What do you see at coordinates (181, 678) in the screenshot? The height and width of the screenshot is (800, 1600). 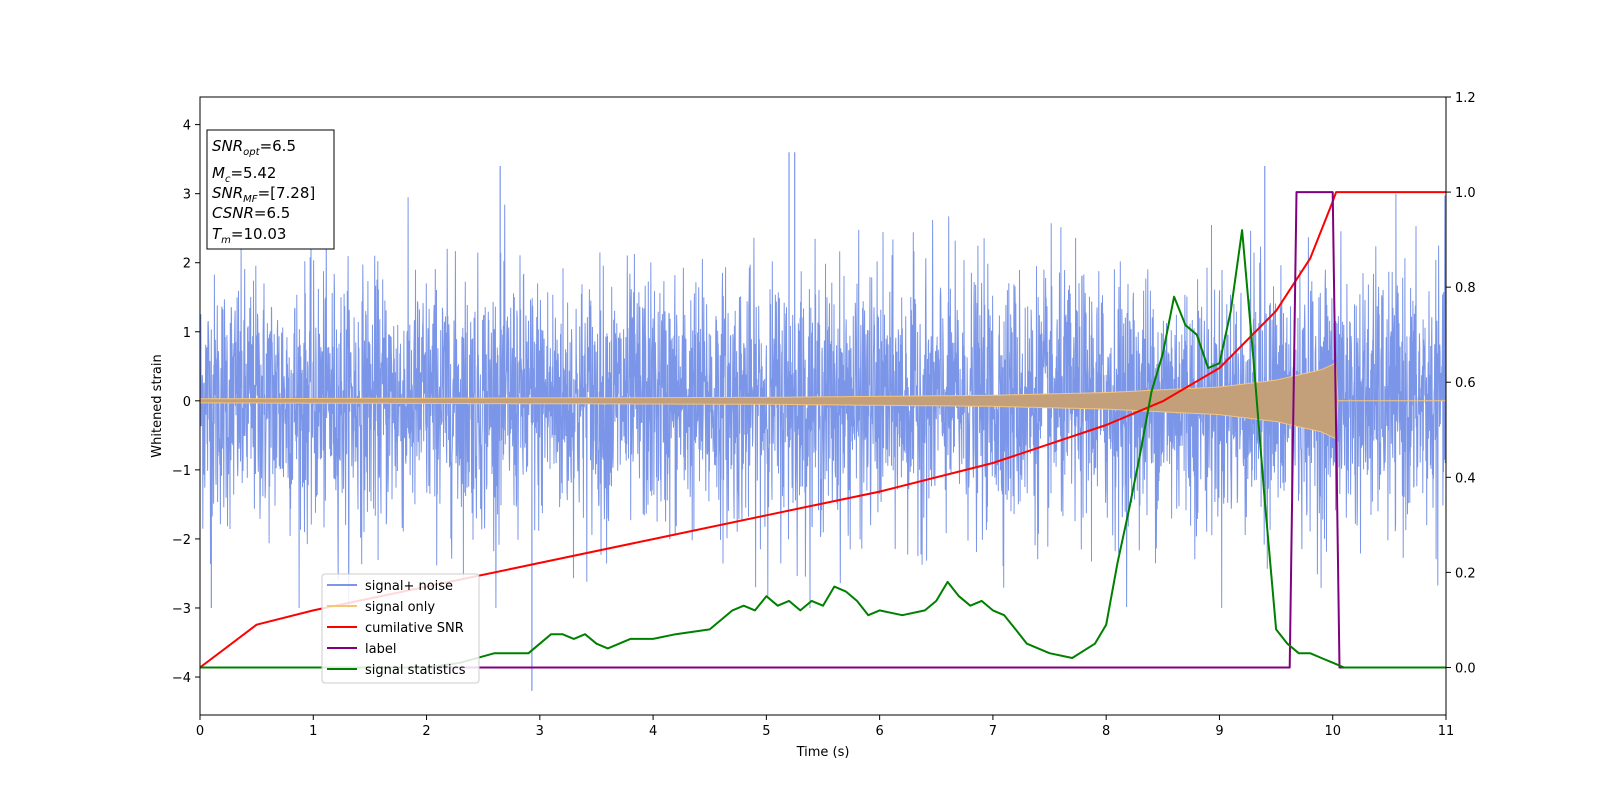 I see `y-left-tick-label: −4` at bounding box center [181, 678].